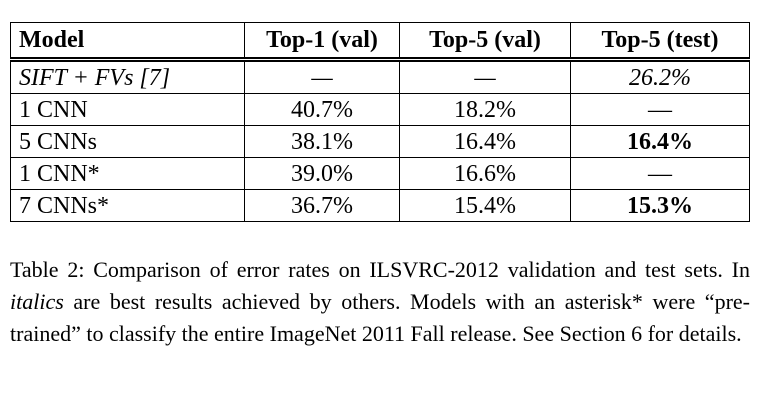  What do you see at coordinates (322, 205) in the screenshot?
I see `table-cell: 36.7%` at bounding box center [322, 205].